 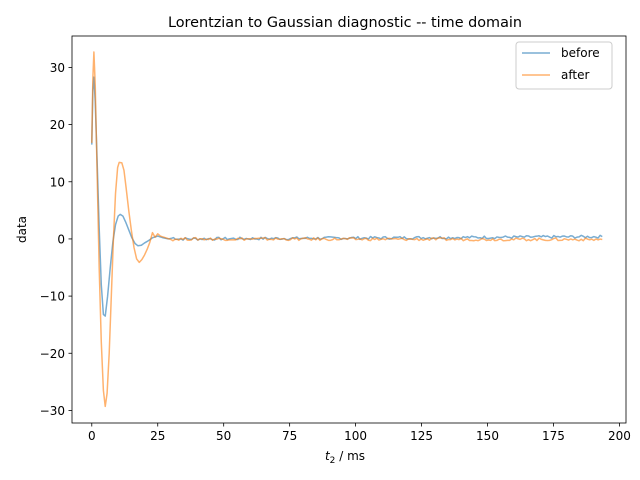 What do you see at coordinates (355, 436) in the screenshot?
I see `x-tick-label: 100` at bounding box center [355, 436].